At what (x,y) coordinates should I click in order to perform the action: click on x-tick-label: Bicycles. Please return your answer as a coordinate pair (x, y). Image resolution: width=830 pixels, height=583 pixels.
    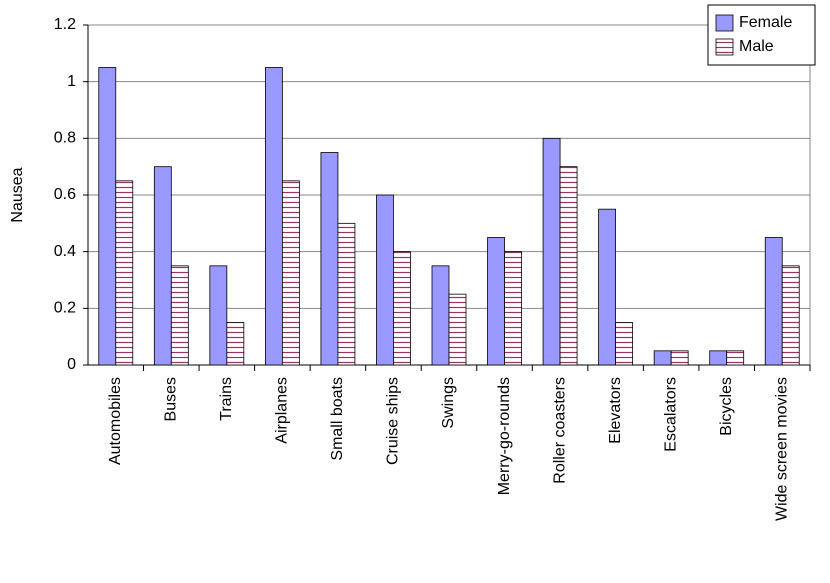
    Looking at the image, I should click on (726, 406).